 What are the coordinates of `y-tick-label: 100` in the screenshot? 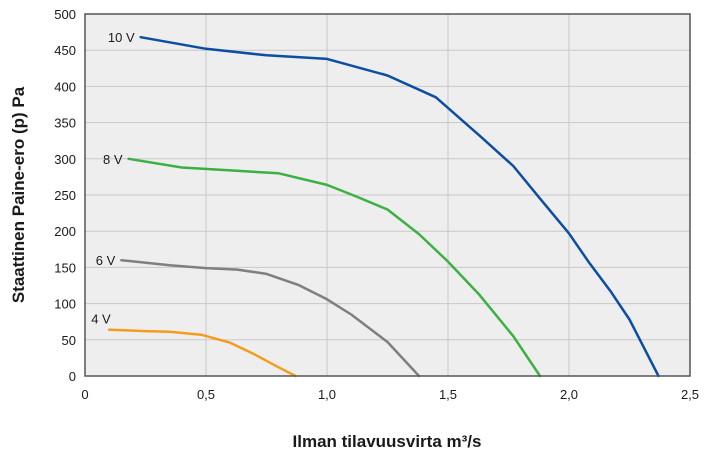 It's located at (65, 304).